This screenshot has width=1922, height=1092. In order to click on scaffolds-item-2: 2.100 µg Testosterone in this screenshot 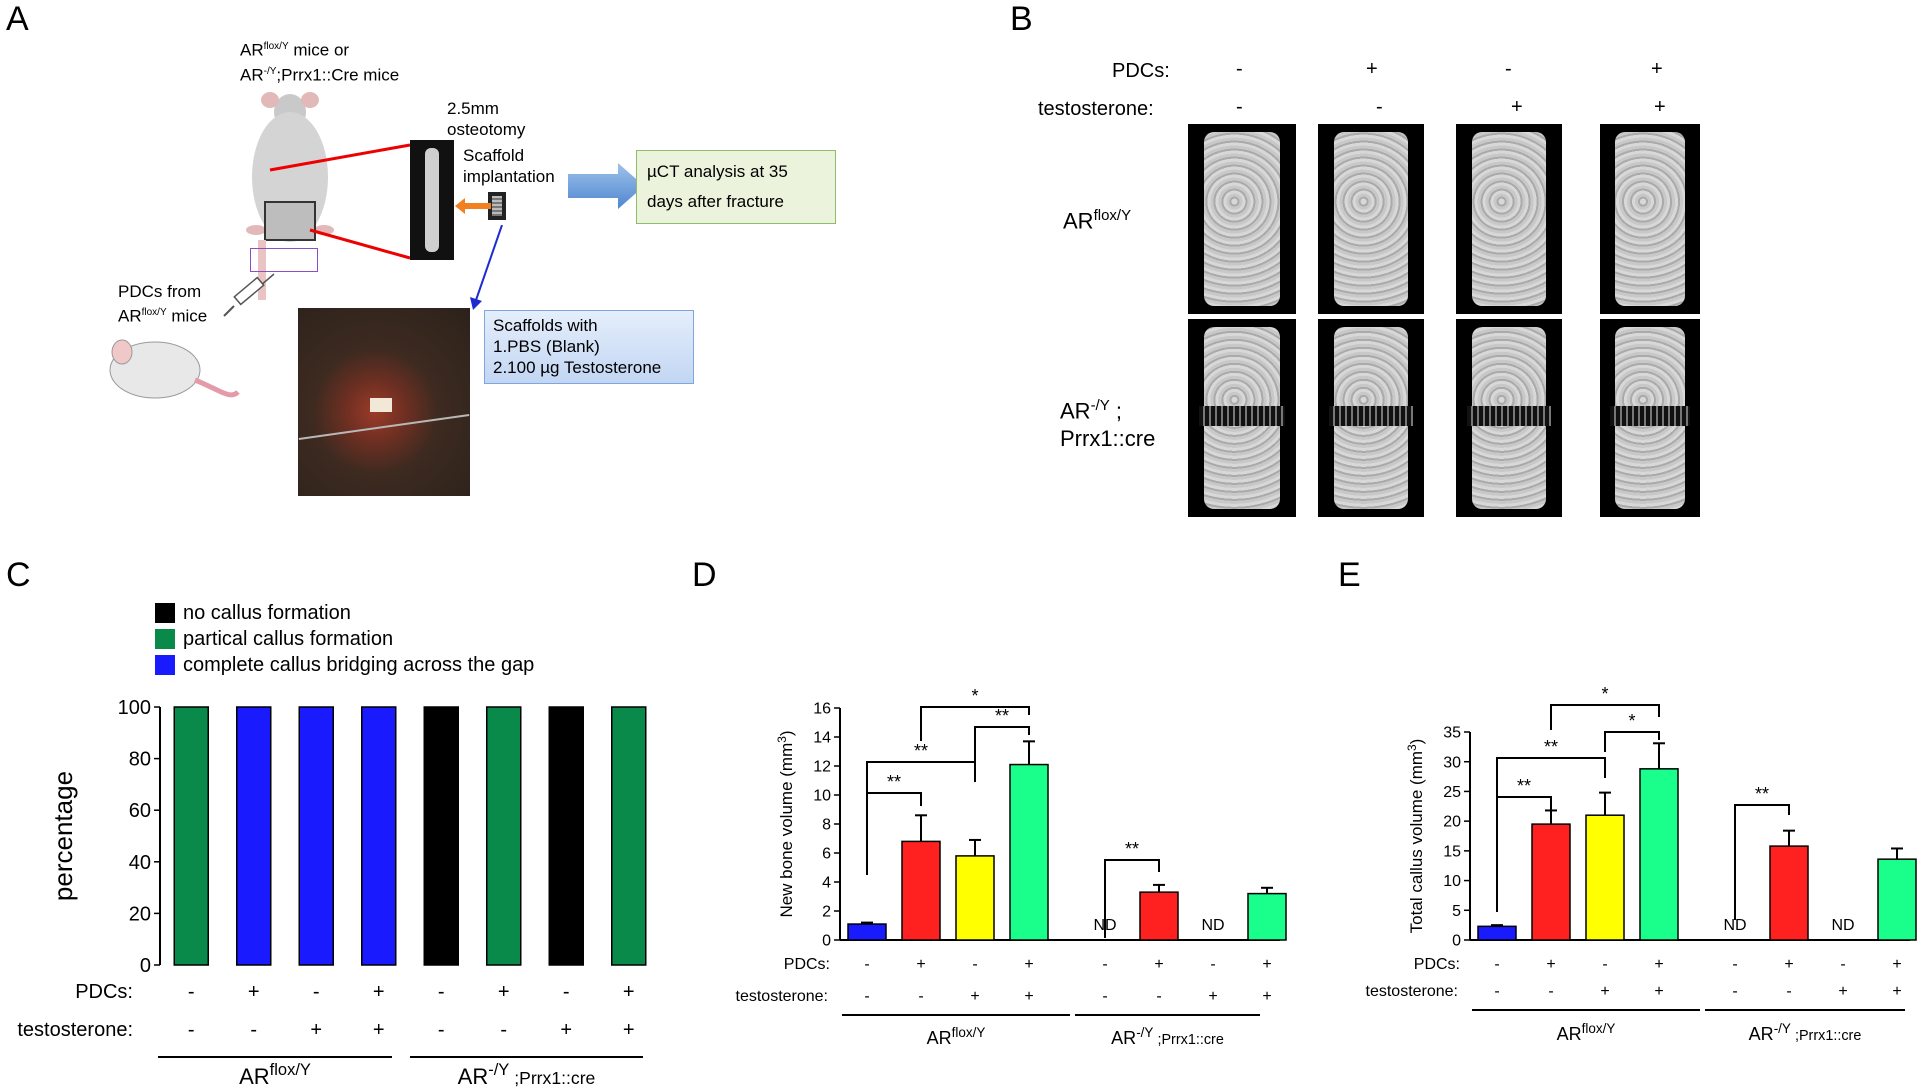, I will do `click(577, 367)`.